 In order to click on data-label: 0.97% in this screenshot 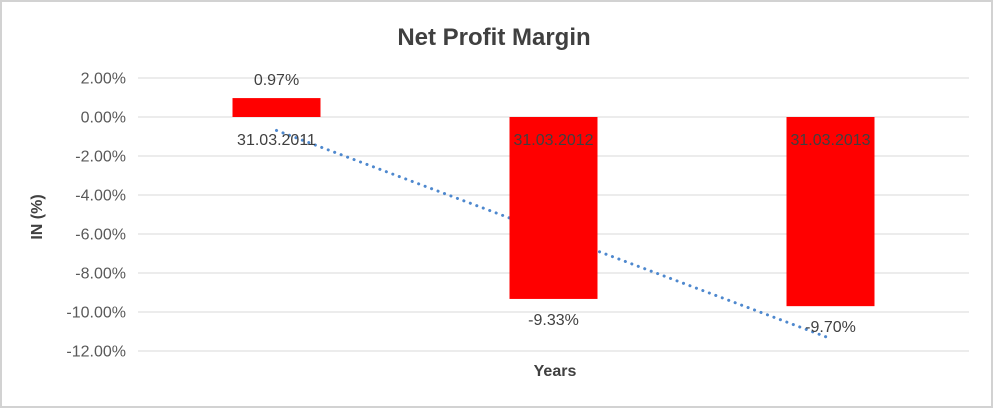, I will do `click(276, 80)`.